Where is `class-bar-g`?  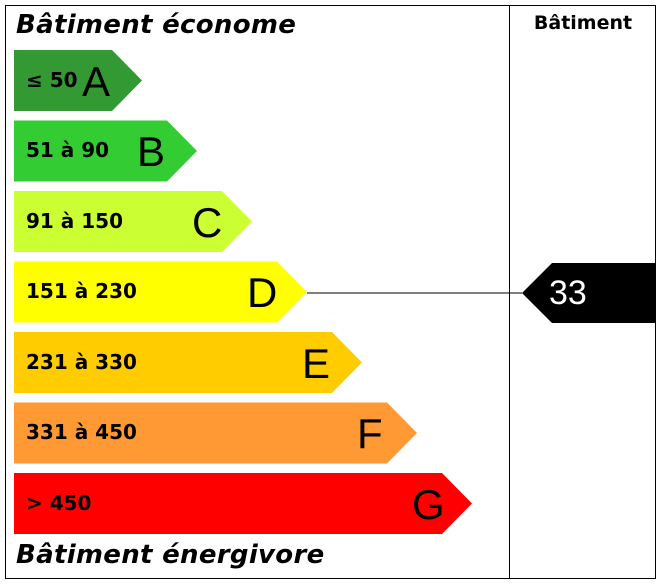
class-bar-g is located at coordinates (243, 503).